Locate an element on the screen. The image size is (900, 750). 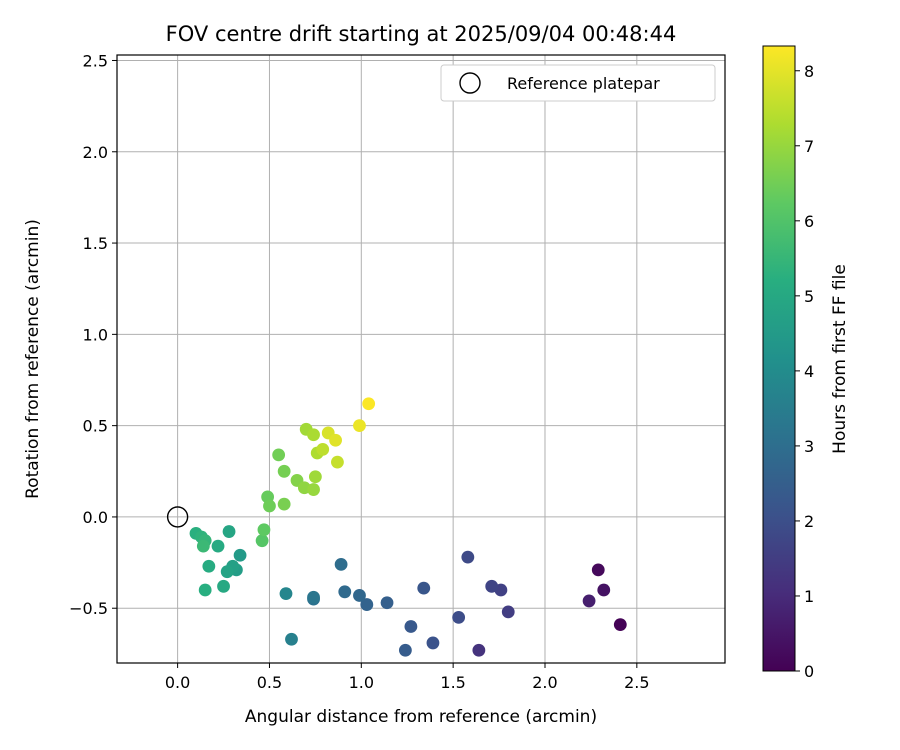
x-tick-label: 0.5 is located at coordinates (269, 682).